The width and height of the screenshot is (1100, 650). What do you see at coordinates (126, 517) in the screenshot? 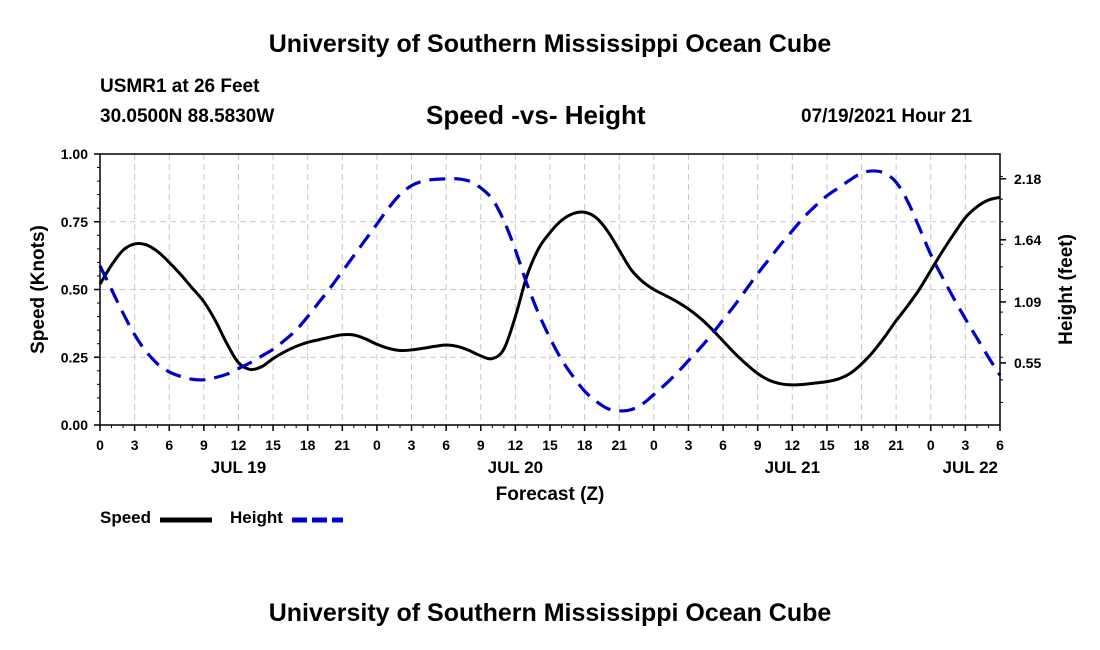
I see `legend-speed-label: Speed` at bounding box center [126, 517].